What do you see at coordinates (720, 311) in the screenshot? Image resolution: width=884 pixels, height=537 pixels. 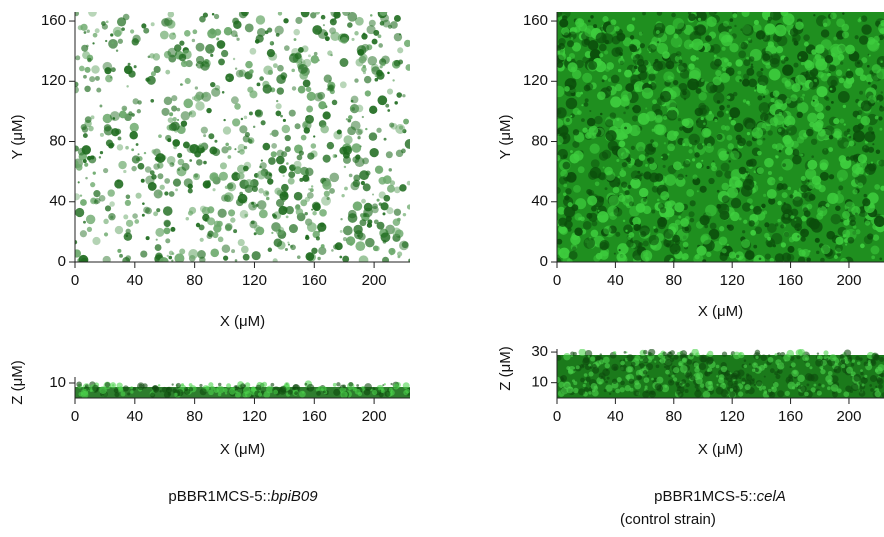 I see `x-axis-label: X (μM)` at bounding box center [720, 311].